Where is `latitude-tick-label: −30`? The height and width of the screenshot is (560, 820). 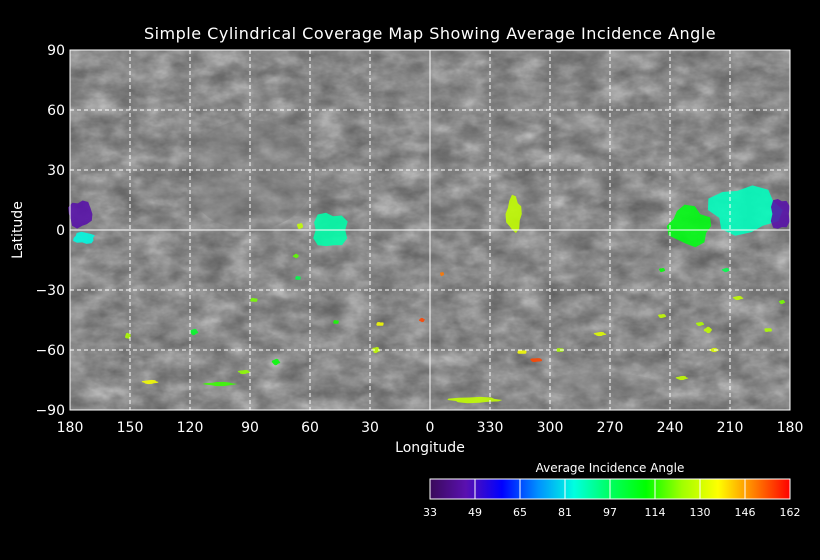 latitude-tick-label: −30 is located at coordinates (50, 291).